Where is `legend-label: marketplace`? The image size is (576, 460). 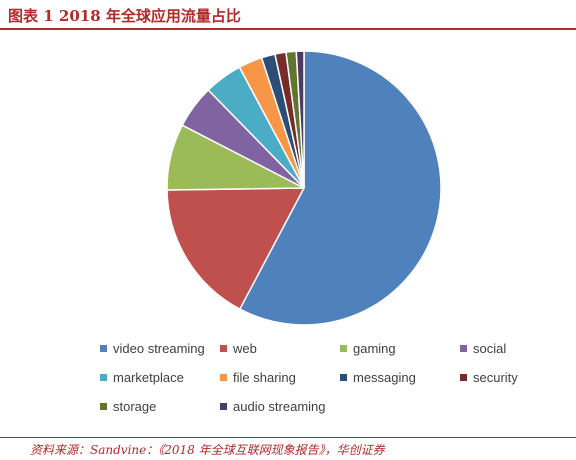 legend-label: marketplace is located at coordinates (148, 377).